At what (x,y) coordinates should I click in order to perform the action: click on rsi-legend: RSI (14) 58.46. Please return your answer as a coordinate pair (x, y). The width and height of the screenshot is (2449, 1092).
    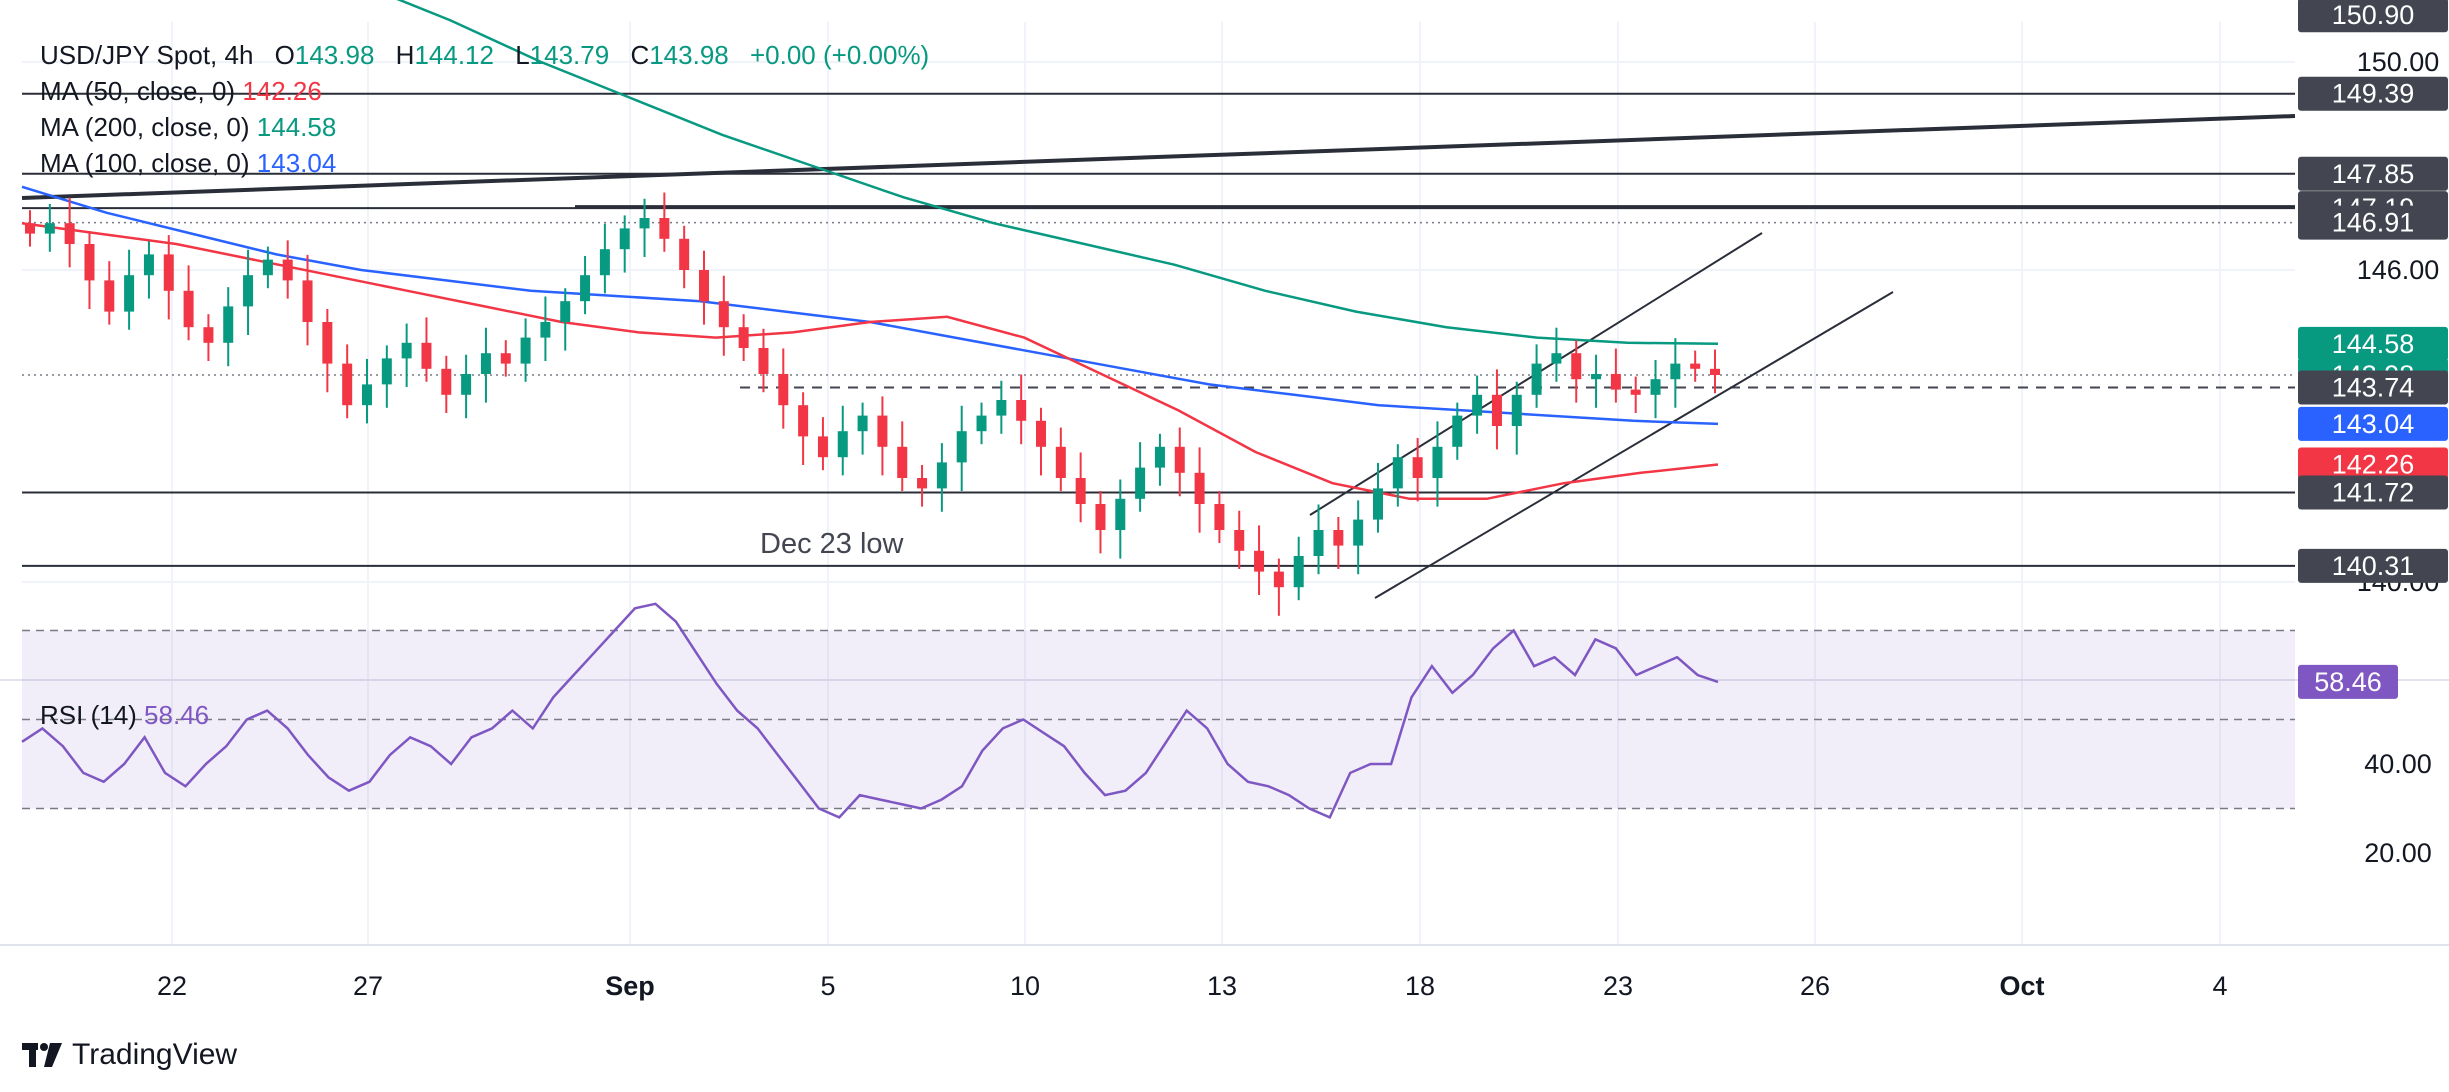
    Looking at the image, I should click on (125, 715).